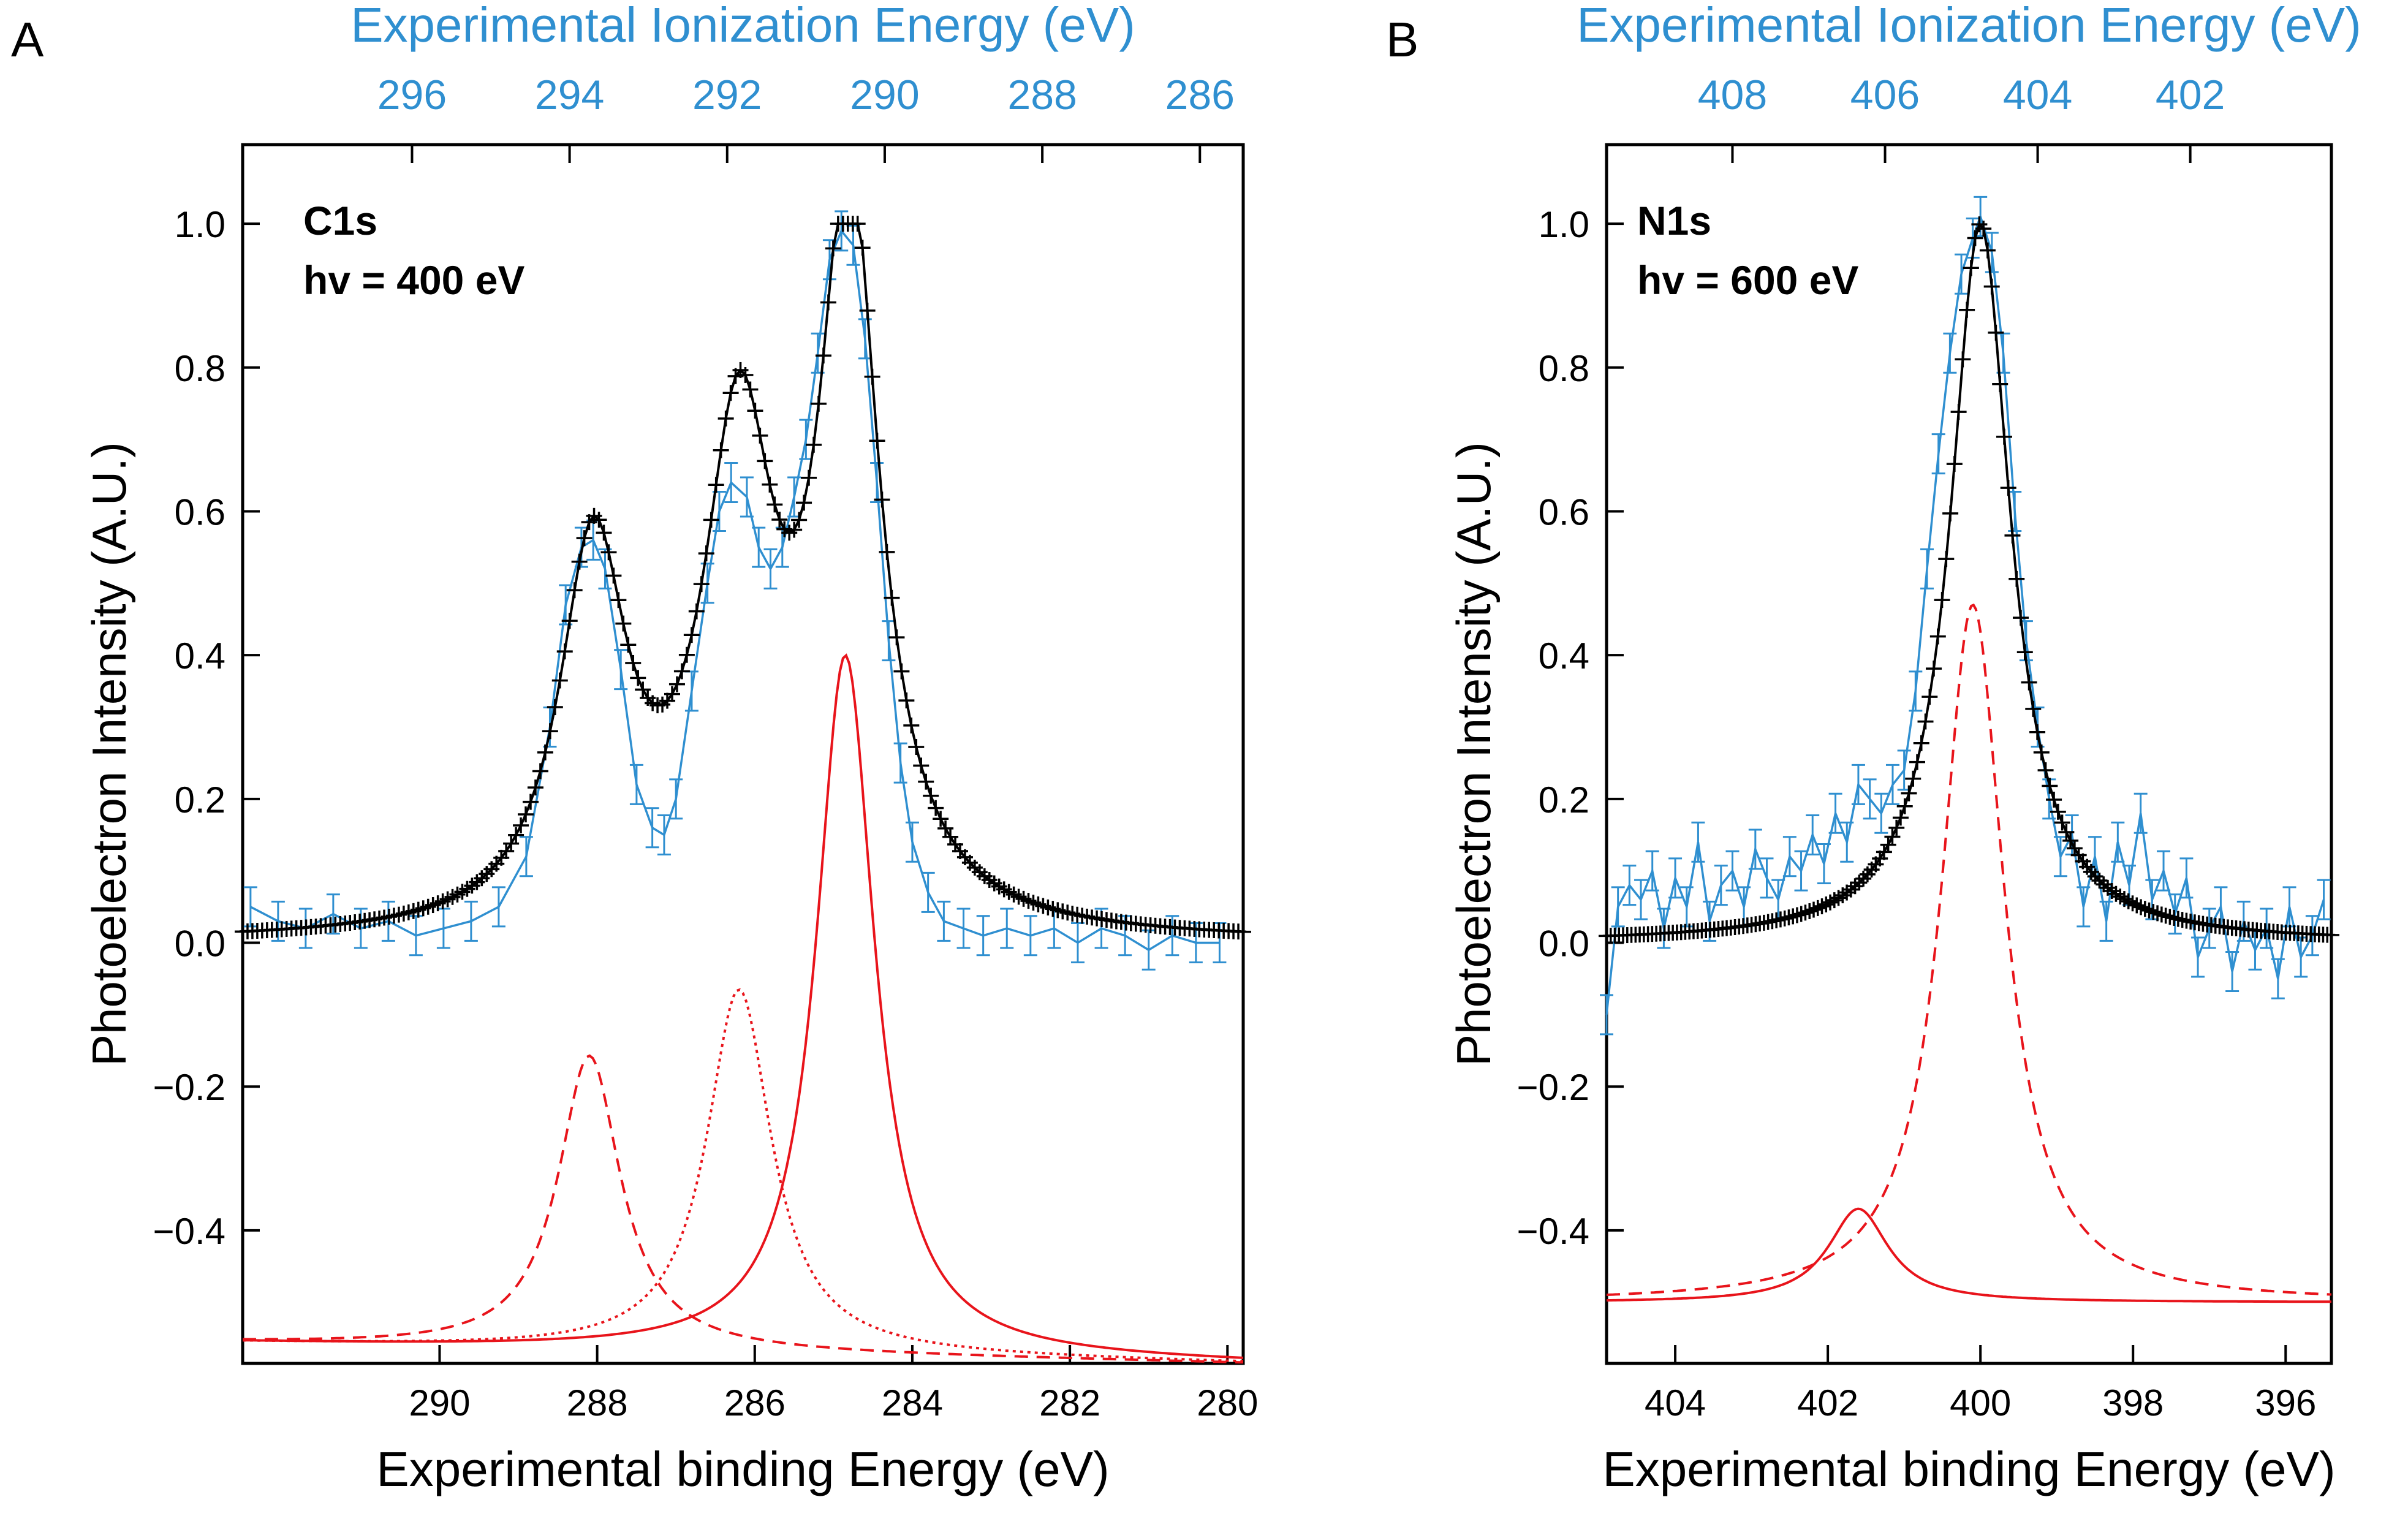 The height and width of the screenshot is (1516, 2408). Describe the element at coordinates (742, 26) in the screenshot. I see `top-axis-label: Experimental Ionization Energy (eV)` at that location.